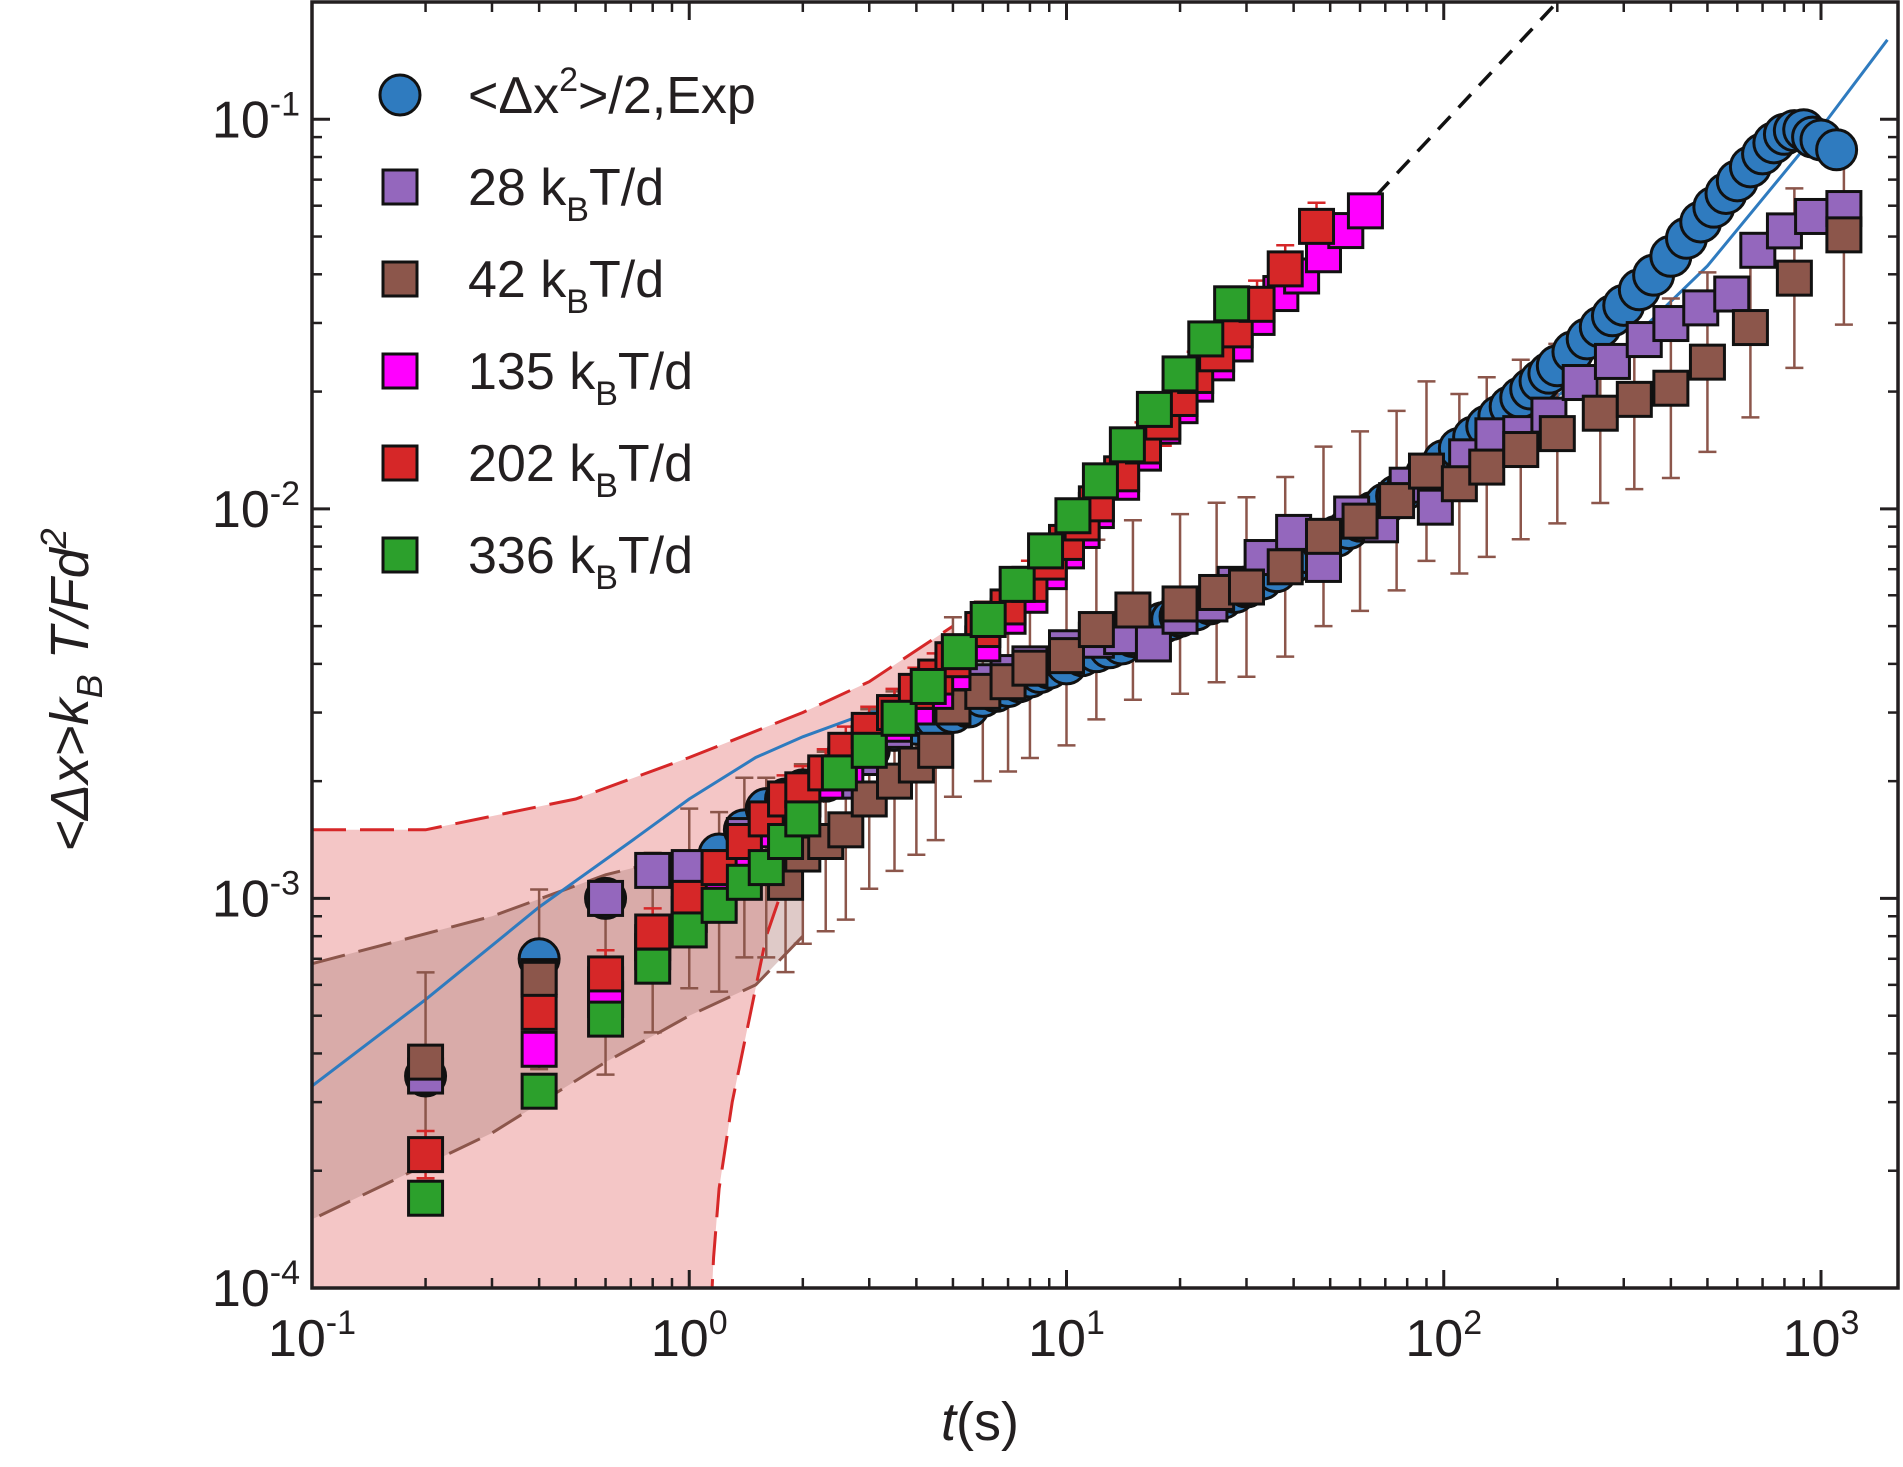 Image resolution: width=1903 pixels, height=1467 pixels. What do you see at coordinates (256, 1286) in the screenshot?
I see `y-tick-label: 10⁻⁴` at bounding box center [256, 1286].